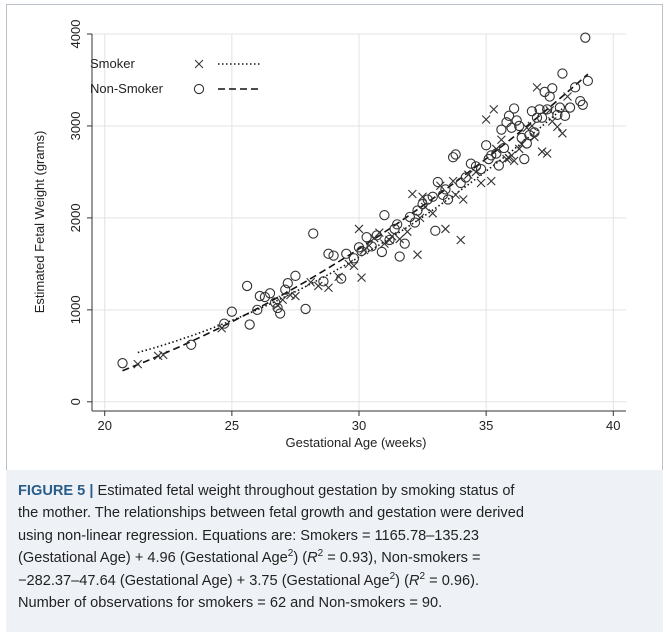 The height and width of the screenshot is (639, 669). Describe the element at coordinates (359, 425) in the screenshot. I see `x-tick-label: 30` at that location.